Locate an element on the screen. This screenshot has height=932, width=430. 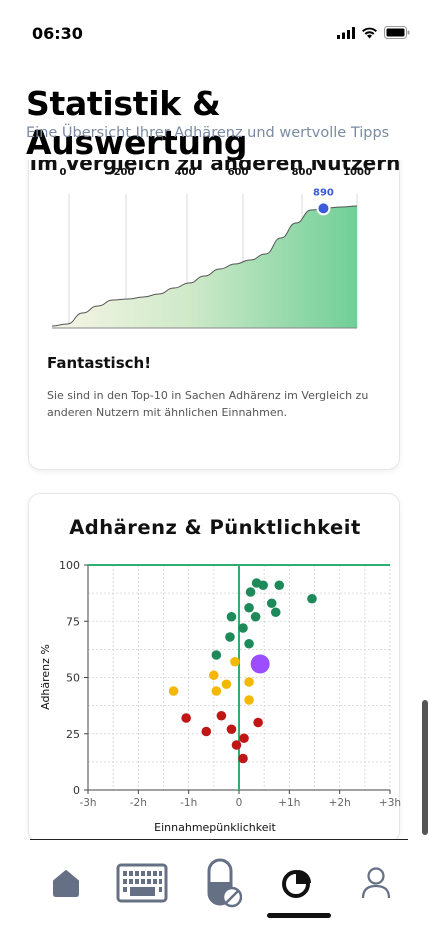
pie-chart-icon is located at coordinates (296, 884).